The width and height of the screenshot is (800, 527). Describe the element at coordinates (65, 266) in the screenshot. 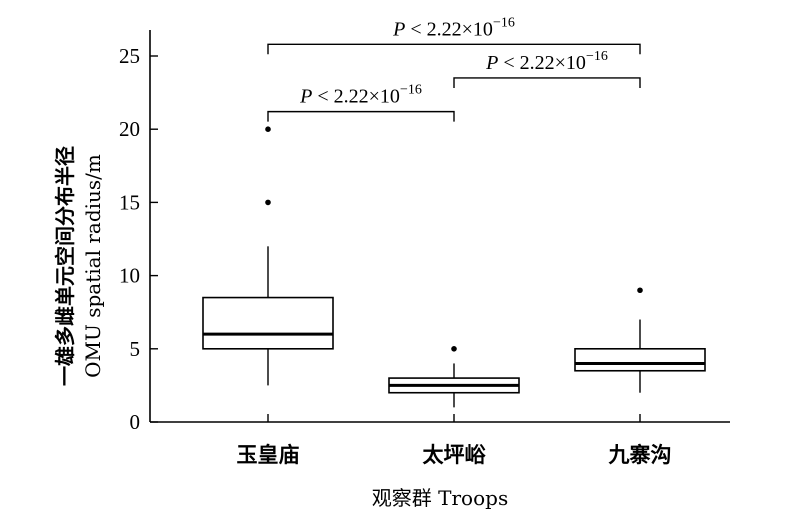

I see `y-axis-title-cn: 一雄多雌单元空间分布半径` at that location.